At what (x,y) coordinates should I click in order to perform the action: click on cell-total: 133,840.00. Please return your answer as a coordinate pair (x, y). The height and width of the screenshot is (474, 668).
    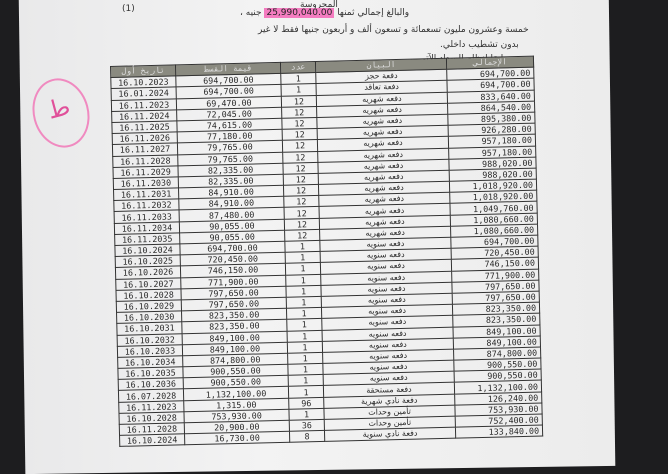
    Looking at the image, I should click on (499, 432).